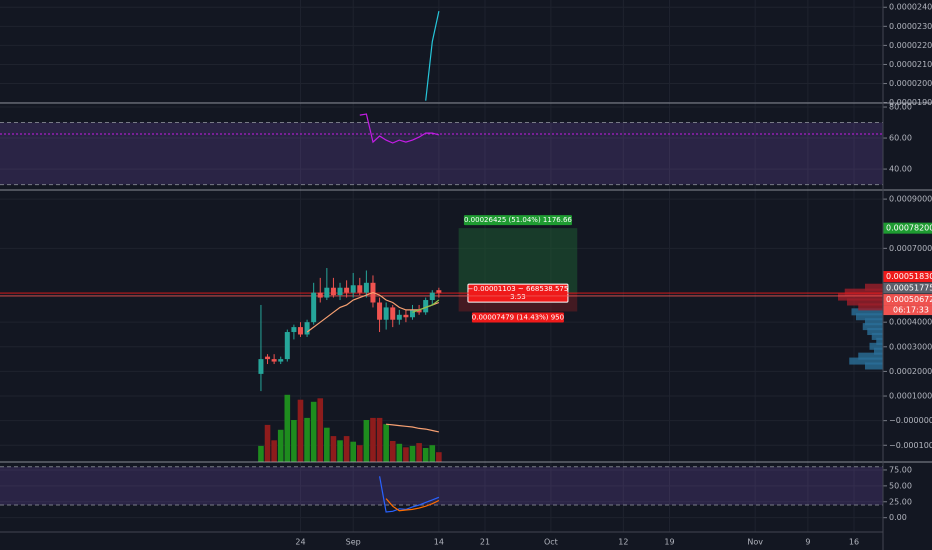  Describe the element at coordinates (517, 220) in the screenshot. I see `target-label-bg` at that location.